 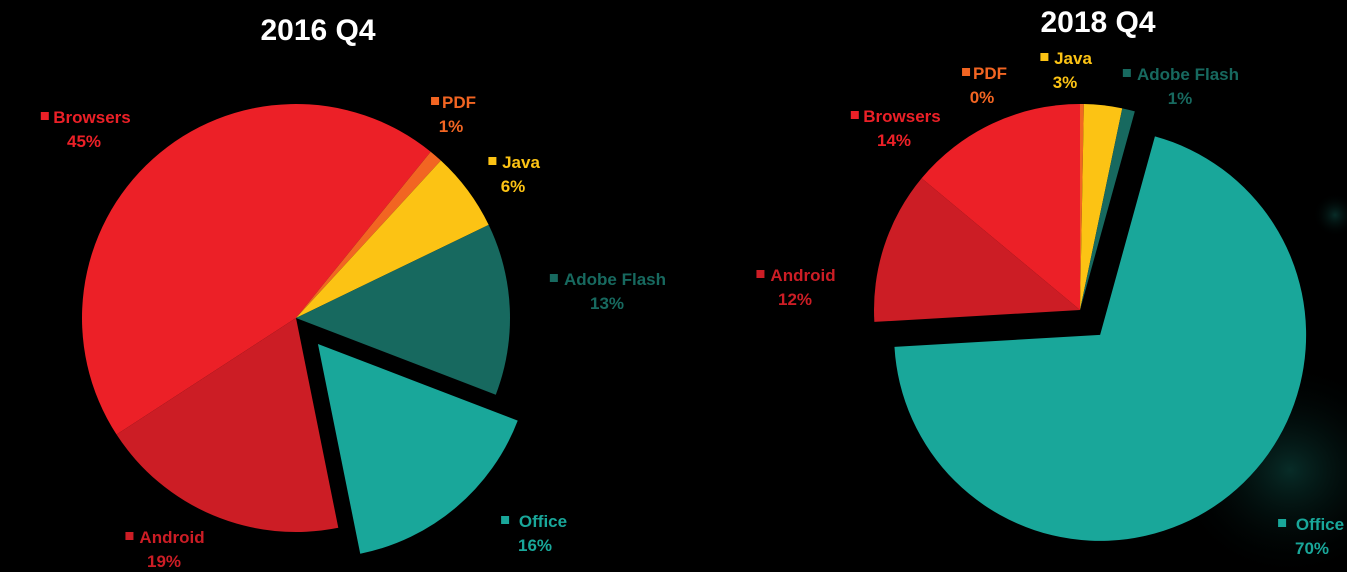 What do you see at coordinates (982, 97) in the screenshot?
I see `slice-value-label: 0%` at bounding box center [982, 97].